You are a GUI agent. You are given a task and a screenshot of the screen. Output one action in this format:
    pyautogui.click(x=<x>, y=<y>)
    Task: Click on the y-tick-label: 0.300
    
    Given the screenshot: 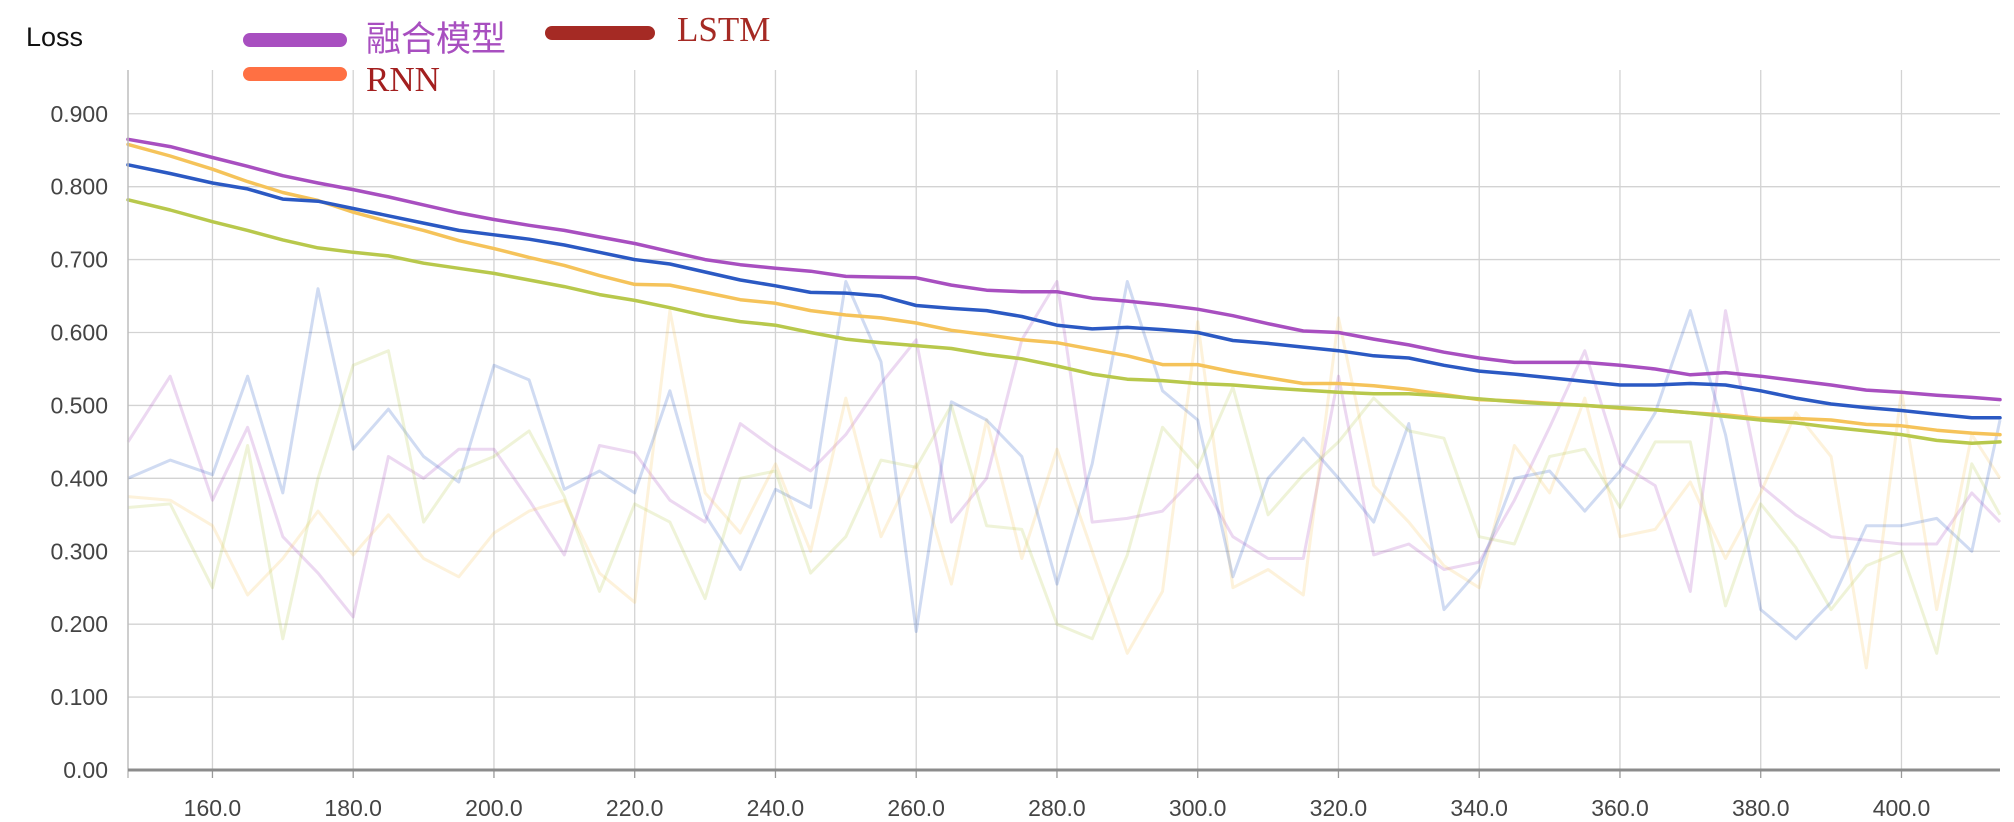 What is the action you would take?
    pyautogui.click(x=79, y=551)
    